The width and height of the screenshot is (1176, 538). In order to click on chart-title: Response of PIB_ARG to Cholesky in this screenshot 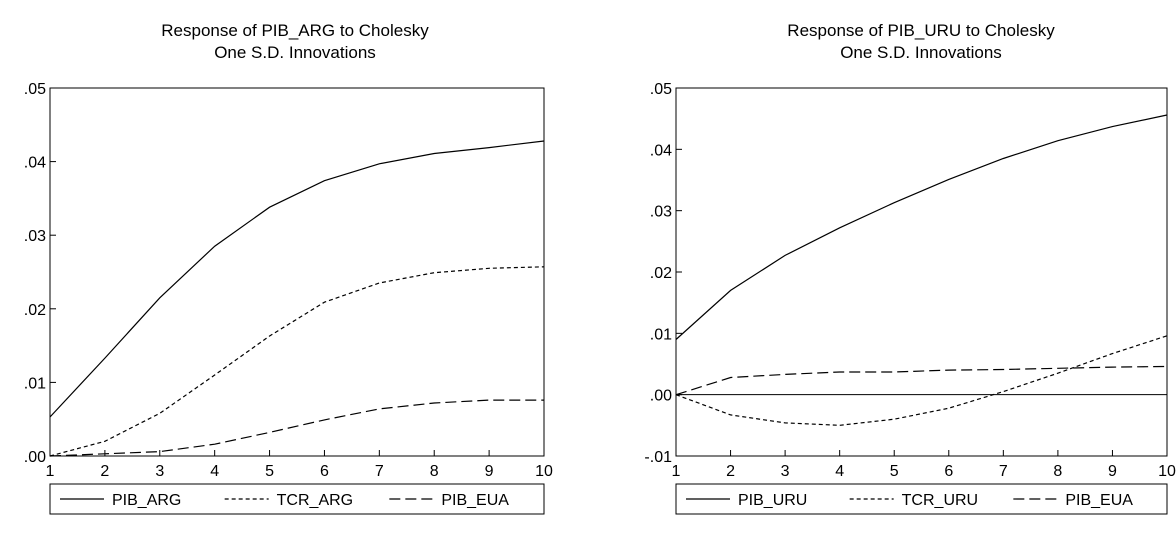, I will do `click(295, 30)`.